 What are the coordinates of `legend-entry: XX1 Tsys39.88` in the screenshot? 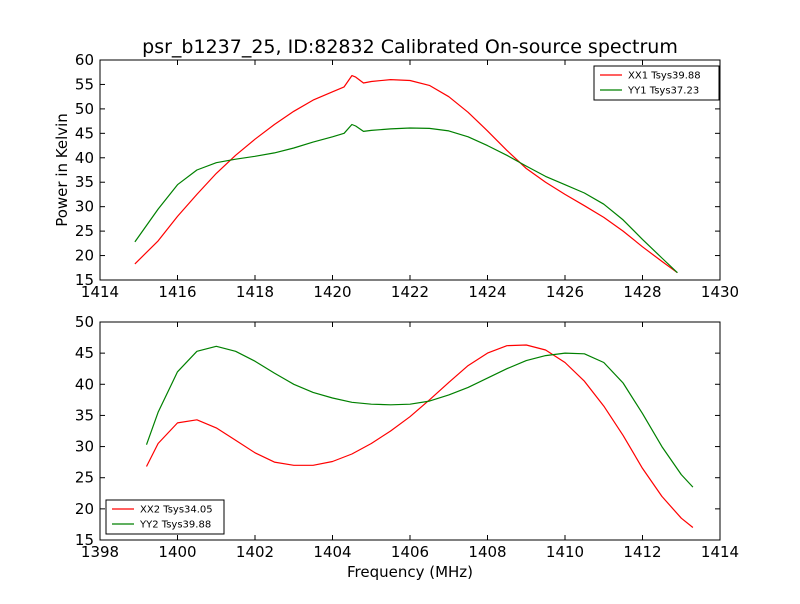 It's located at (664, 76).